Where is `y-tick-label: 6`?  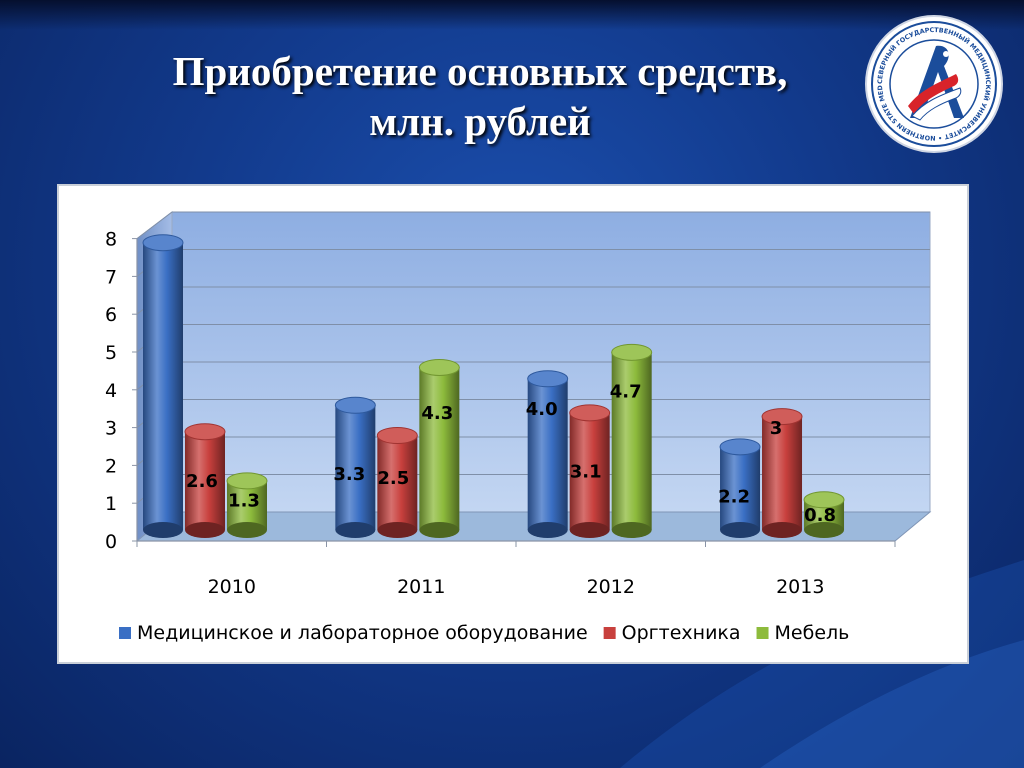
y-tick-label: 6 is located at coordinates (111, 315).